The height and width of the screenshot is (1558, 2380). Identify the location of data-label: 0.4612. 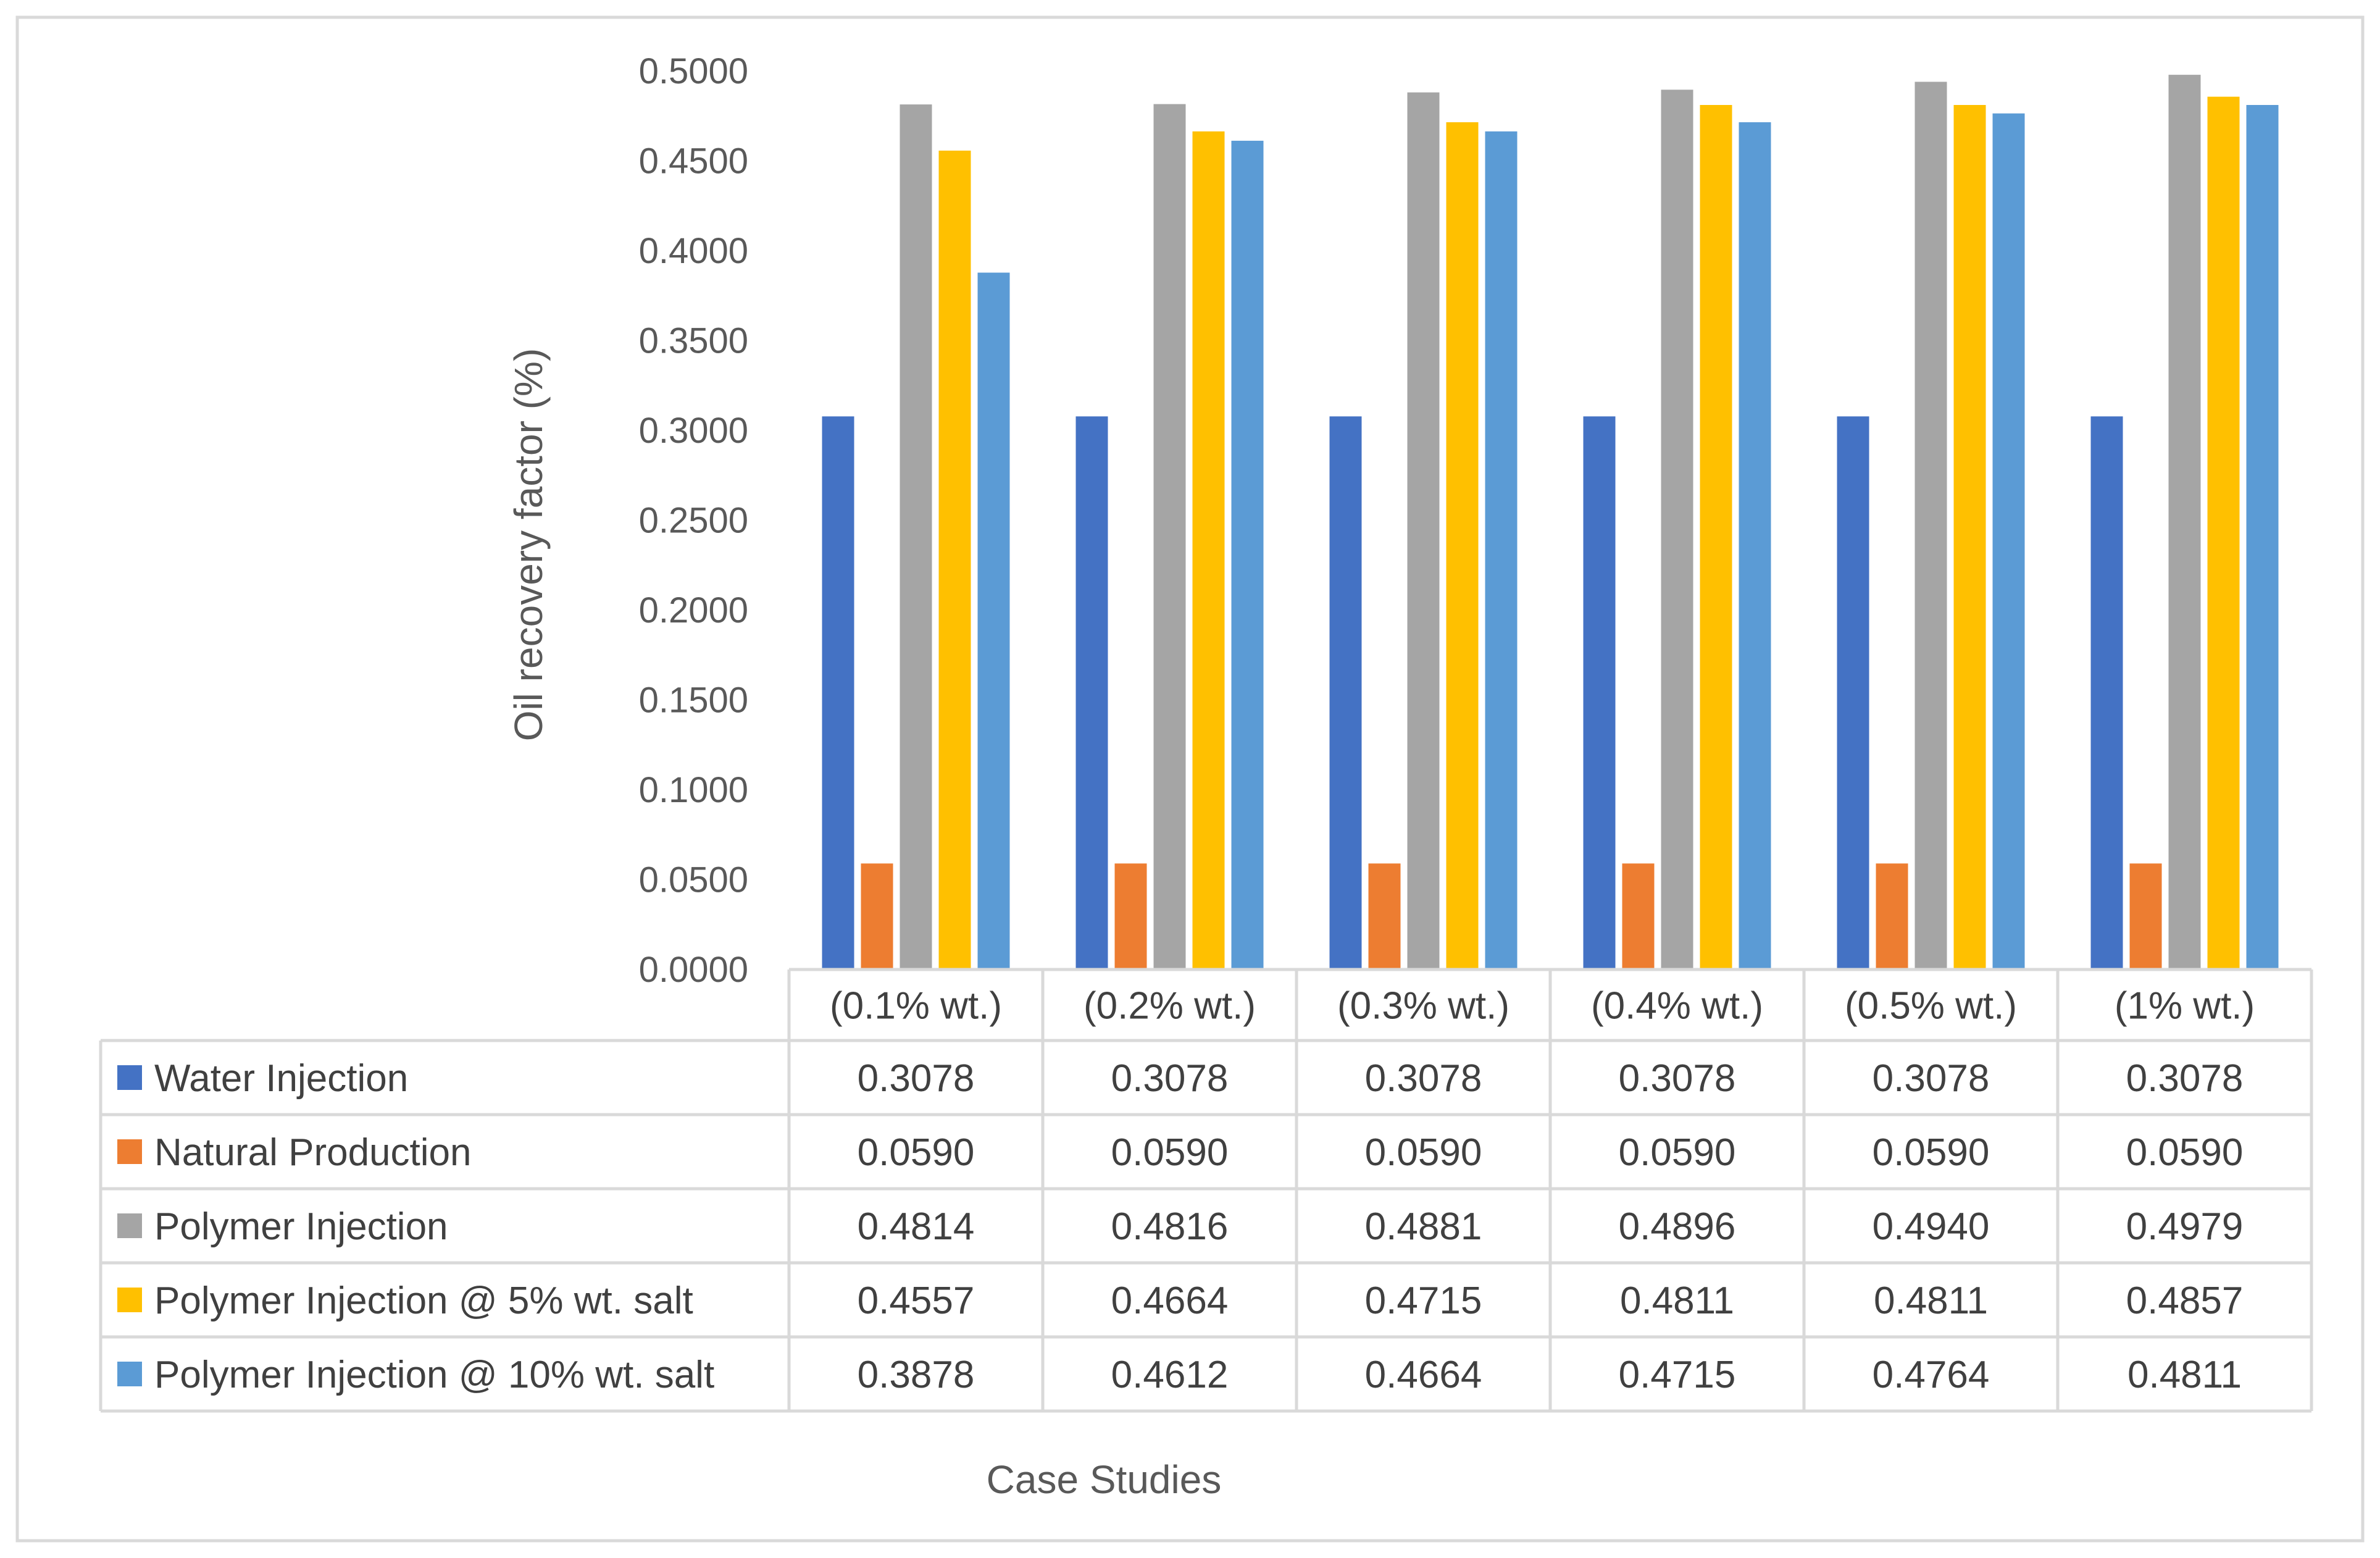
(1170, 1375).